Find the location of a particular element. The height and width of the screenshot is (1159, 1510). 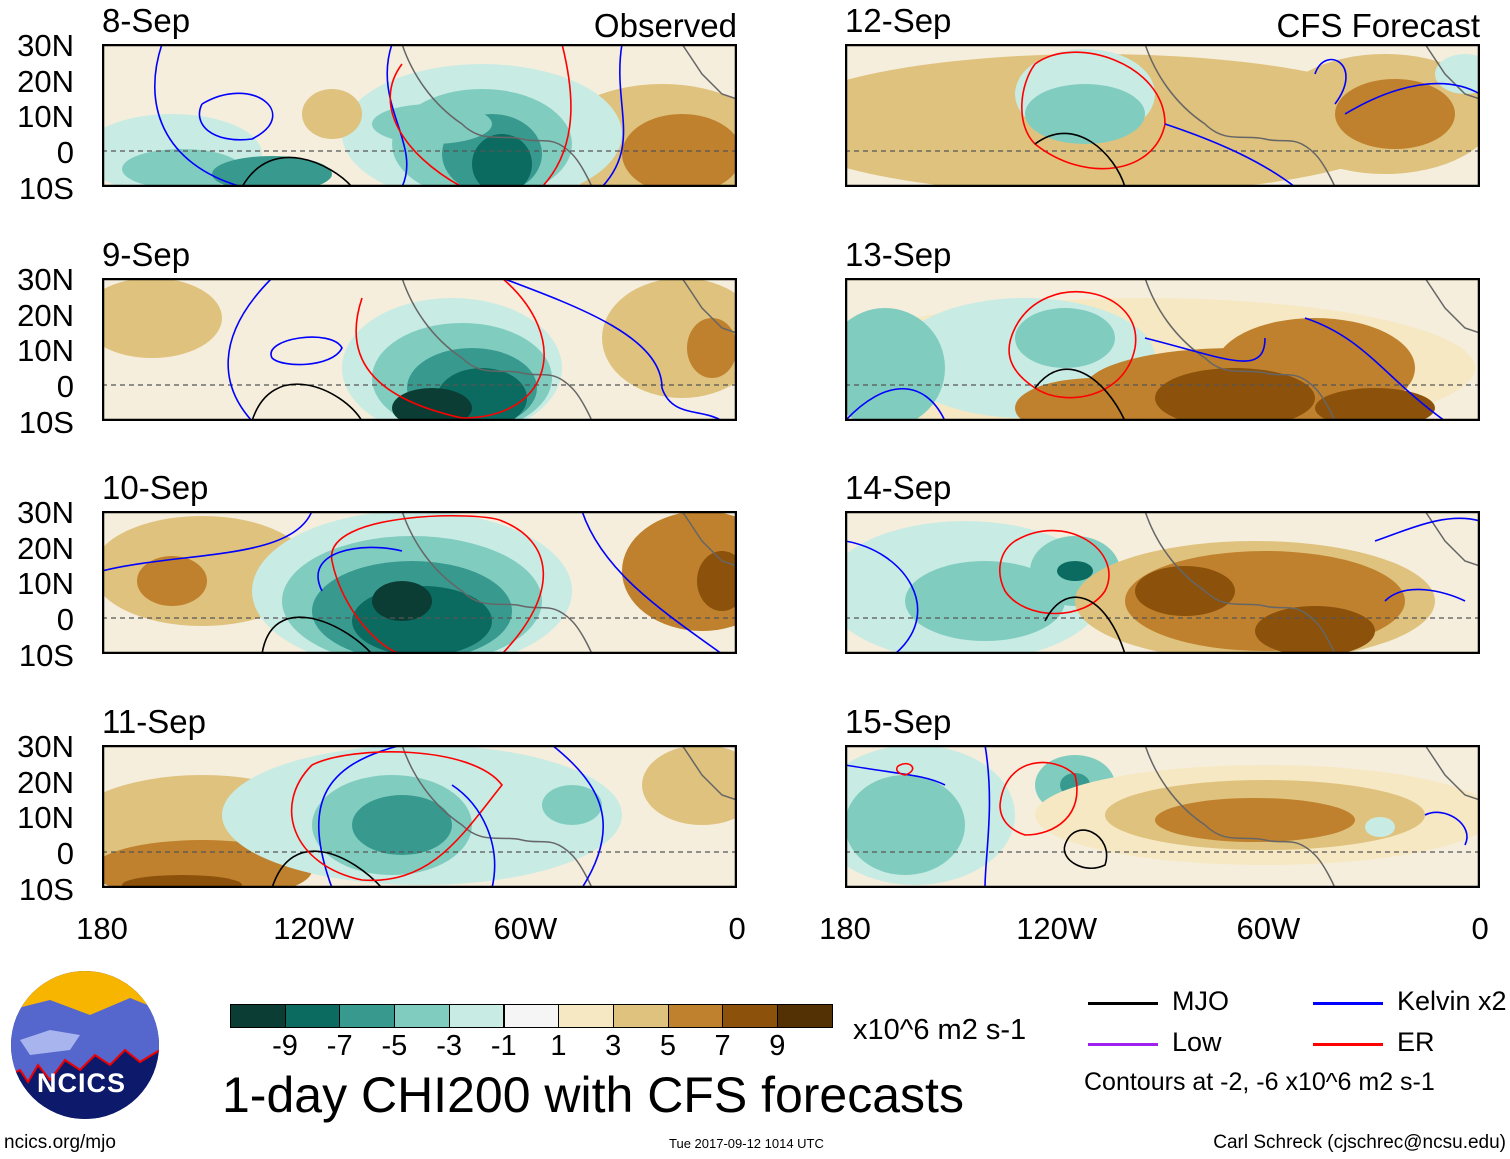

logo-text: NCICS is located at coordinates (82, 1083).